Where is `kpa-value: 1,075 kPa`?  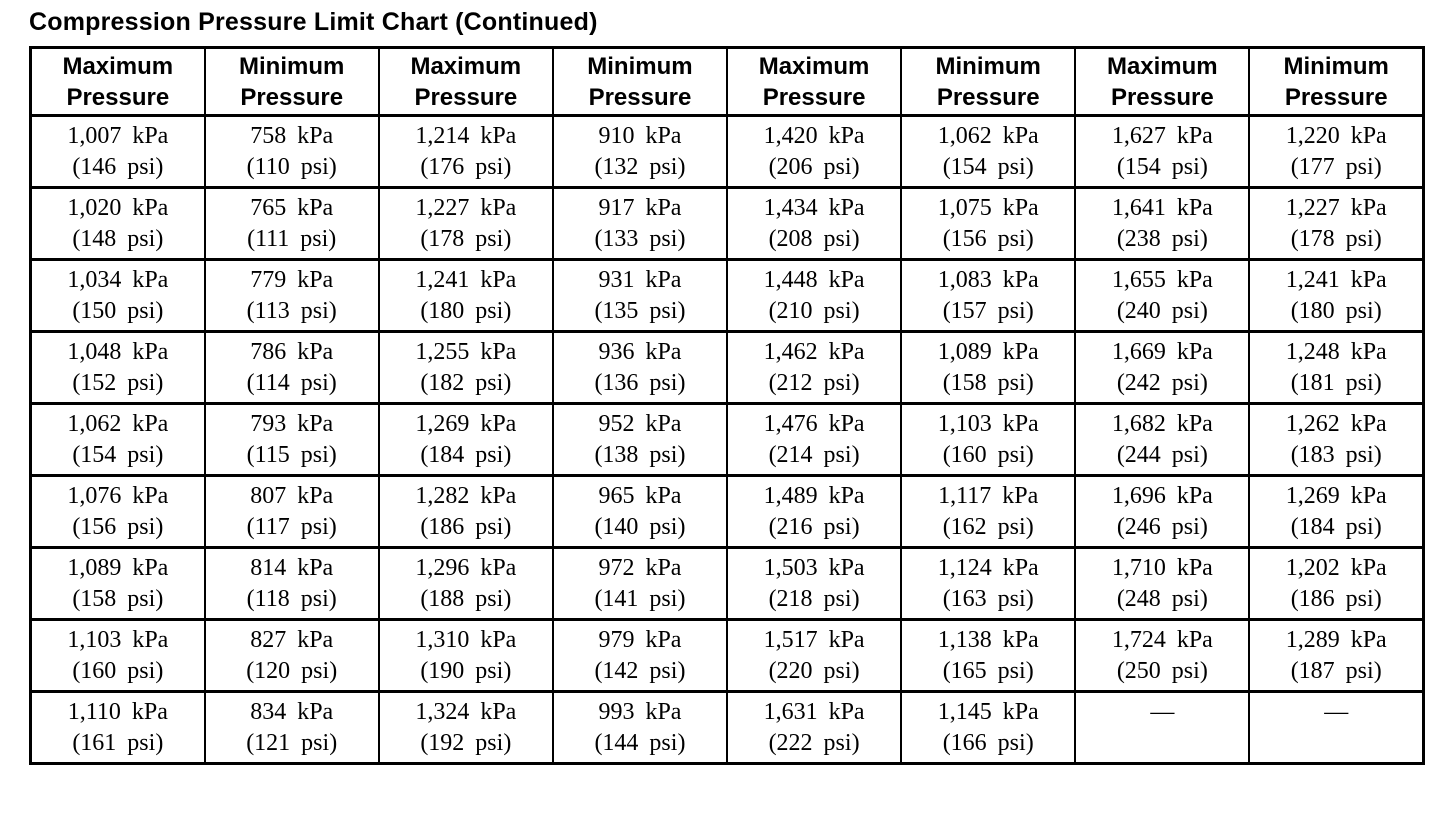
kpa-value: 1,075 kPa is located at coordinates (988, 207).